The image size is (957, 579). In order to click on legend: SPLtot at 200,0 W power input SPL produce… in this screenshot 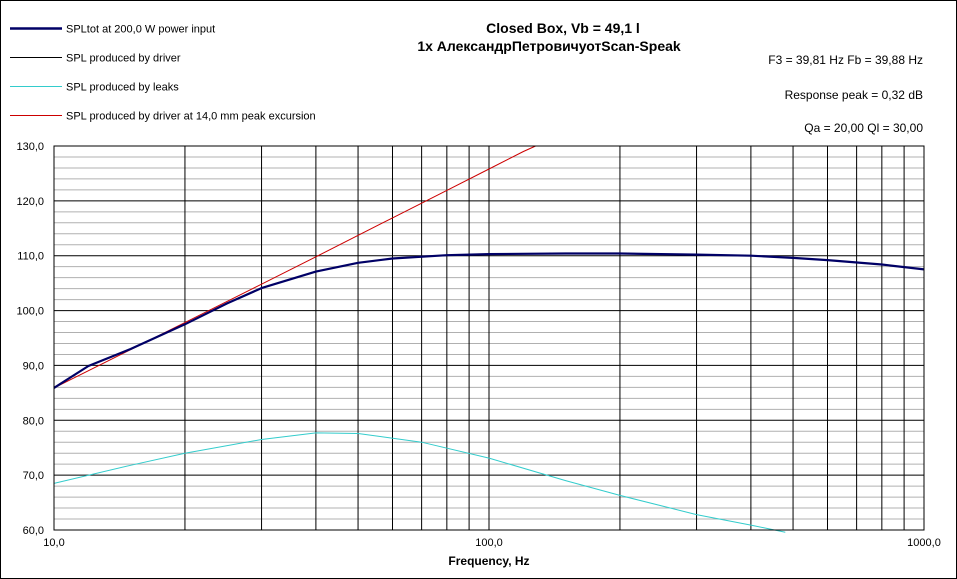, I will do `click(163, 73)`.